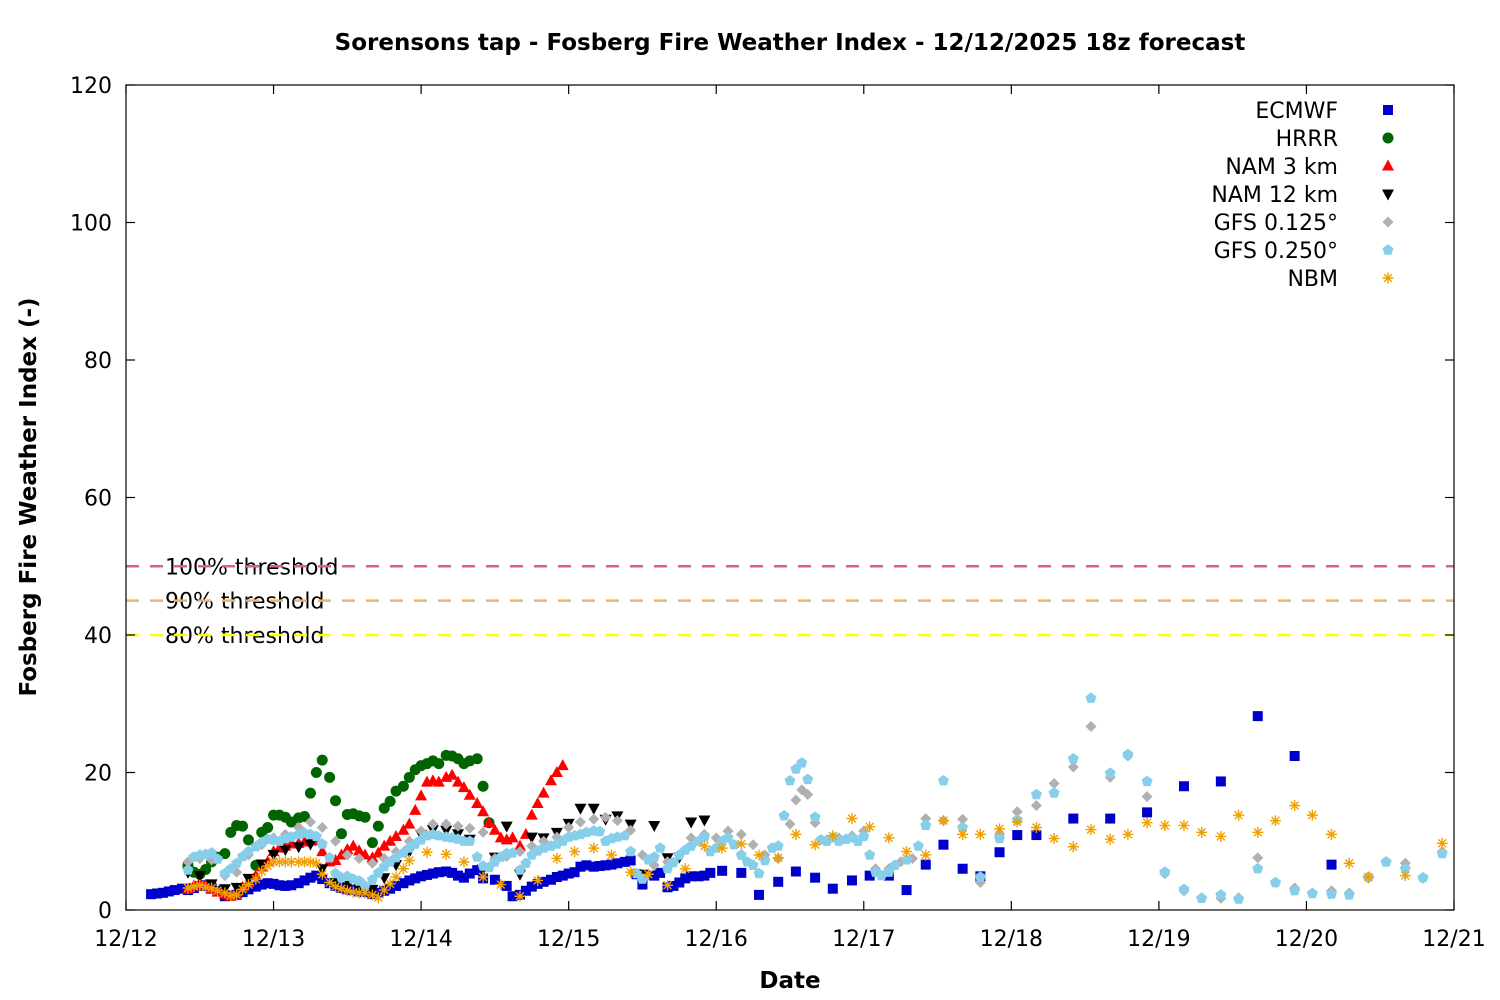 This screenshot has width=1500, height=1000. What do you see at coordinates (98, 499) in the screenshot?
I see `y-tick-label: 60` at bounding box center [98, 499].